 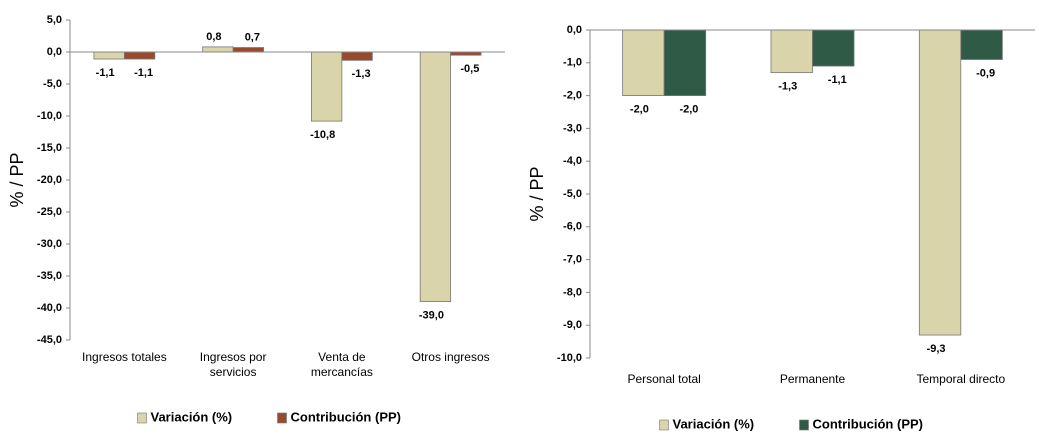 What do you see at coordinates (450, 357) in the screenshot?
I see `x-tick-label: Otros ingresos` at bounding box center [450, 357].